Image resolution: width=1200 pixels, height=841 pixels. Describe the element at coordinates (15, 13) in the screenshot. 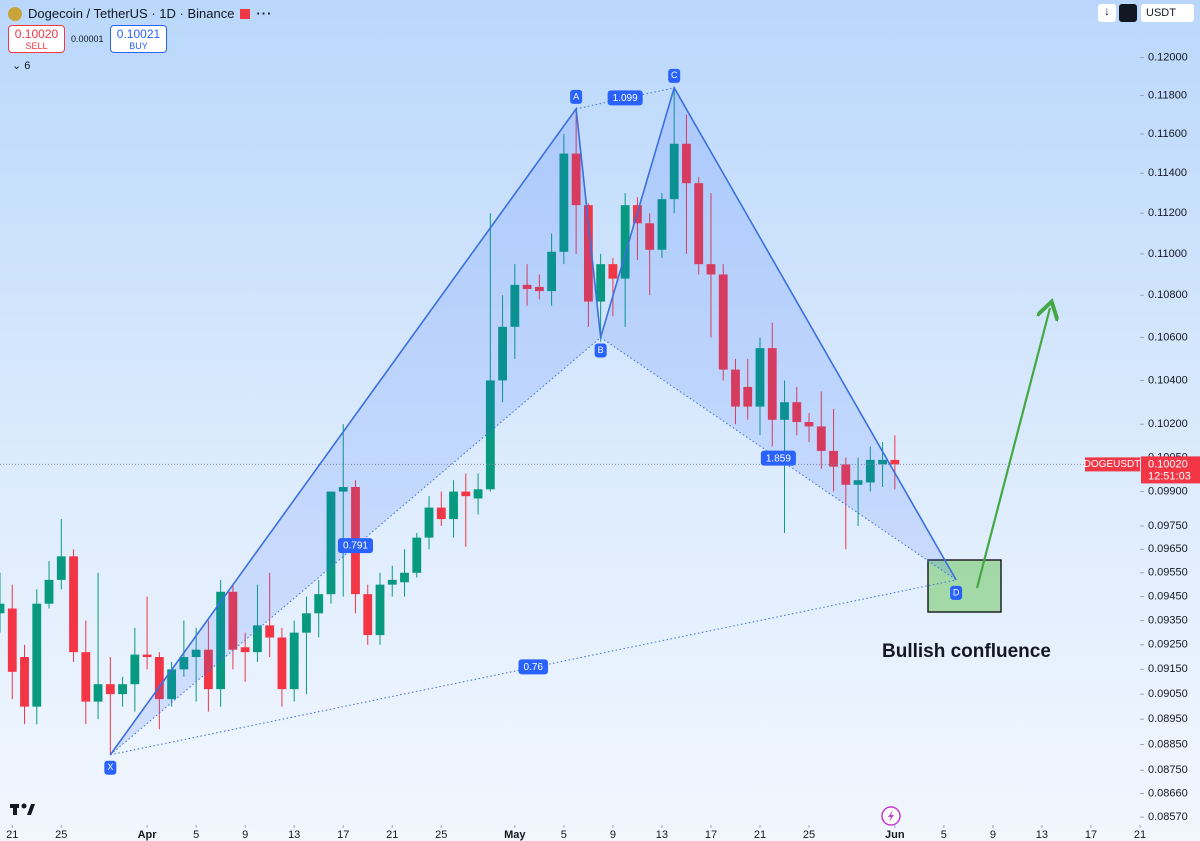

I see `coin-icon` at that location.